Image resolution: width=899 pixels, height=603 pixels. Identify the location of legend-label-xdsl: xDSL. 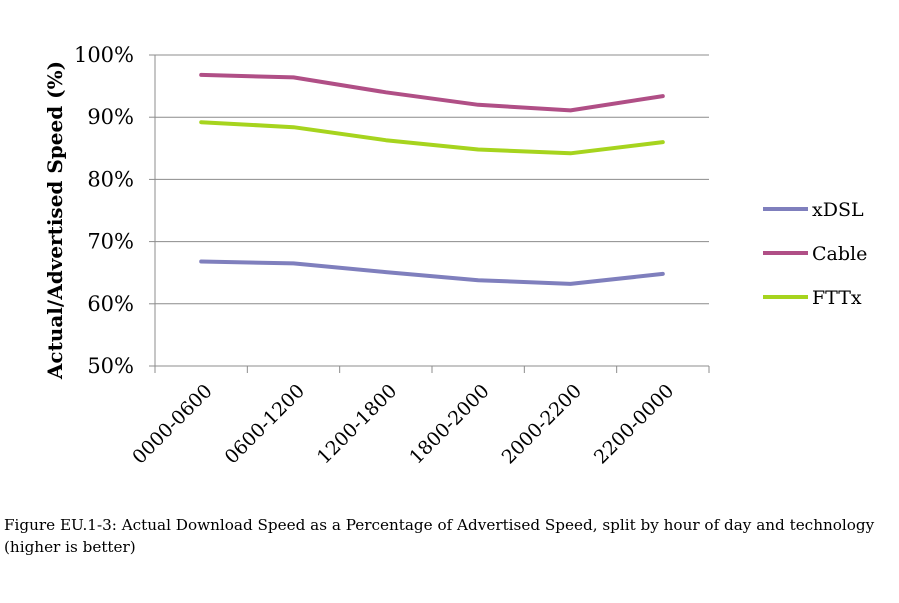
(838, 210).